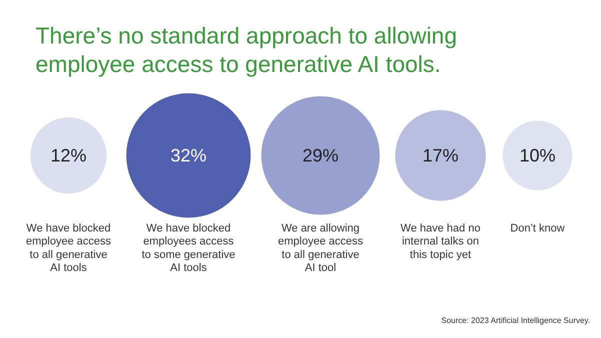 The width and height of the screenshot is (601, 338). Describe the element at coordinates (537, 156) in the screenshot. I see `data-label: 10%` at that location.